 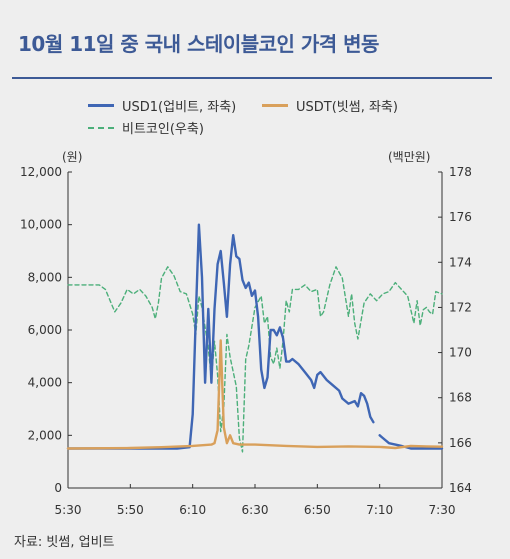 What do you see at coordinates (255, 394) in the screenshot?
I see `series-line-usdt` at bounding box center [255, 394].